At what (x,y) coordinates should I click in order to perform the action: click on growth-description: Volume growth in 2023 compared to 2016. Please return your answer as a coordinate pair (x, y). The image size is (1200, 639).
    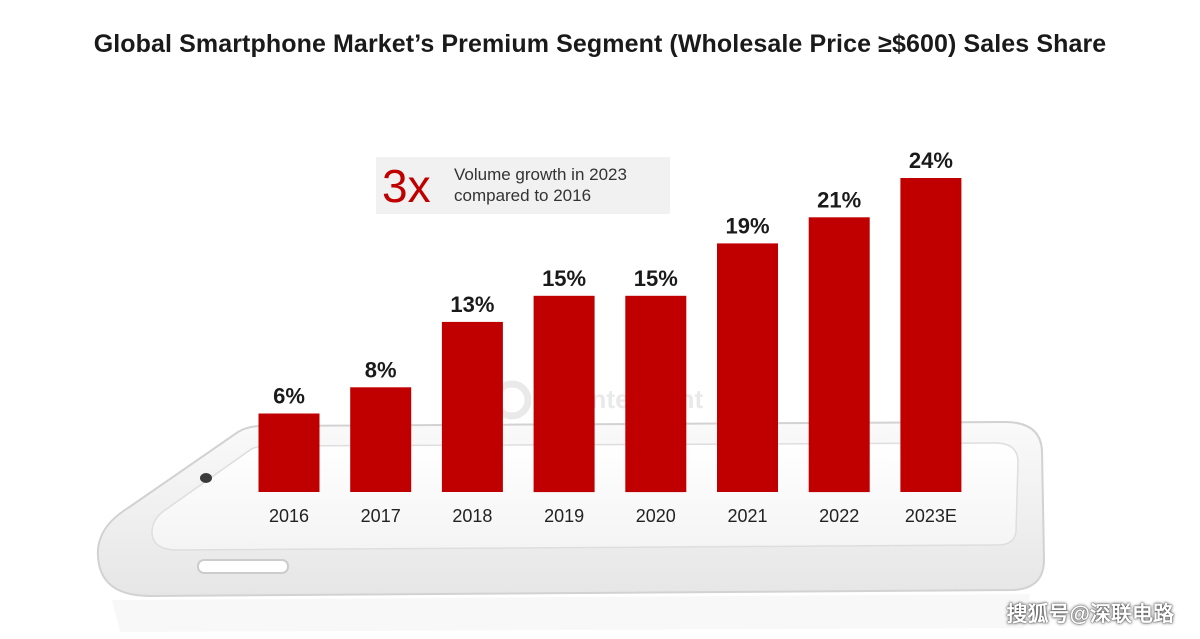
    Looking at the image, I should click on (561, 185).